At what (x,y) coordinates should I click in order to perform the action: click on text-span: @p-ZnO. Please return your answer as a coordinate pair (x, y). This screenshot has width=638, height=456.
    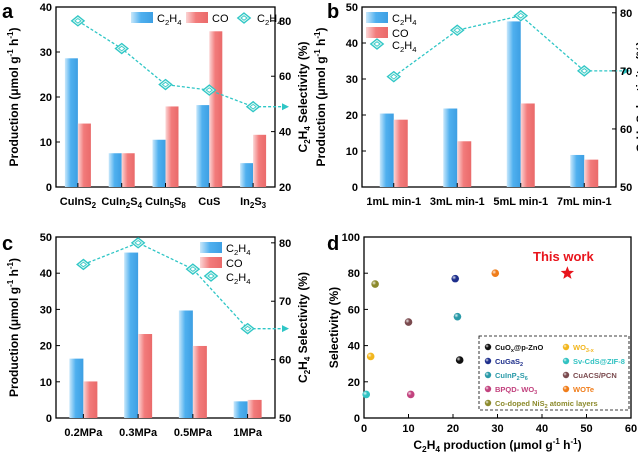
    Looking at the image, I should click on (529, 347).